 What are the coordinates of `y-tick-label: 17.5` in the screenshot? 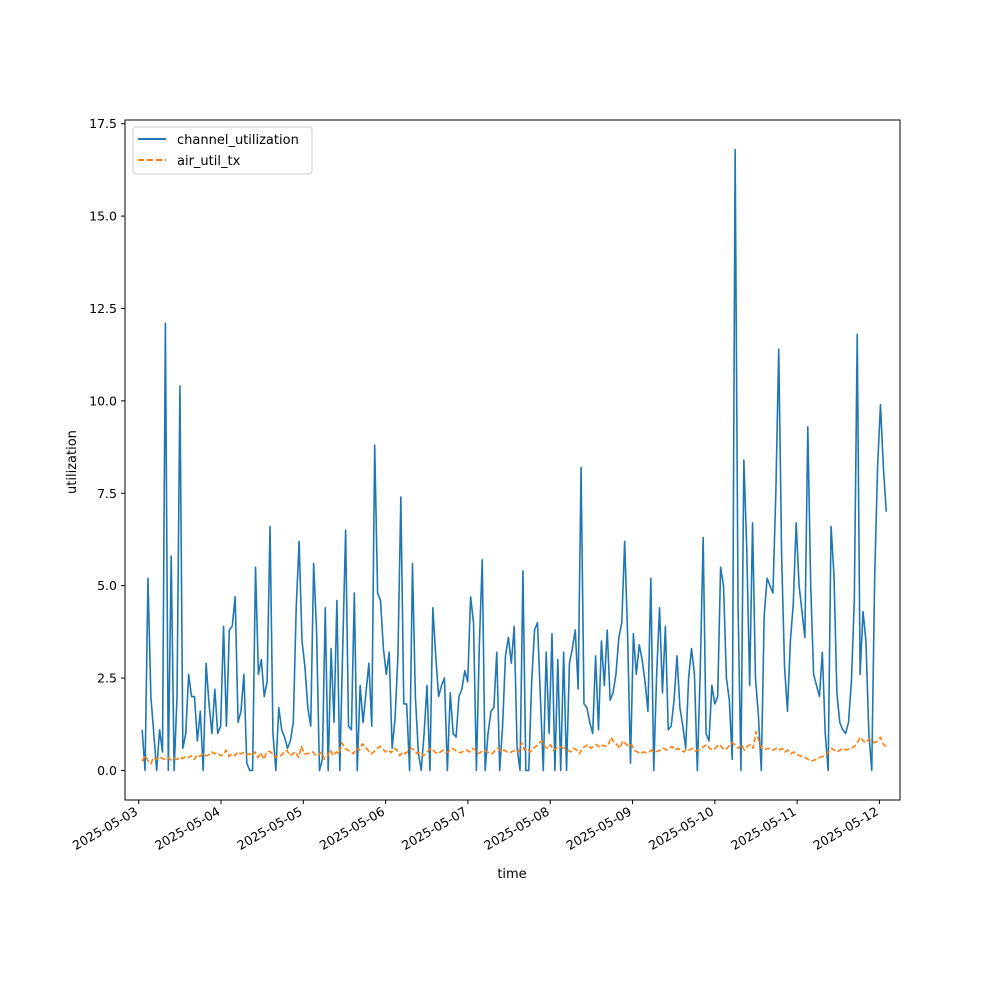 It's located at (103, 123).